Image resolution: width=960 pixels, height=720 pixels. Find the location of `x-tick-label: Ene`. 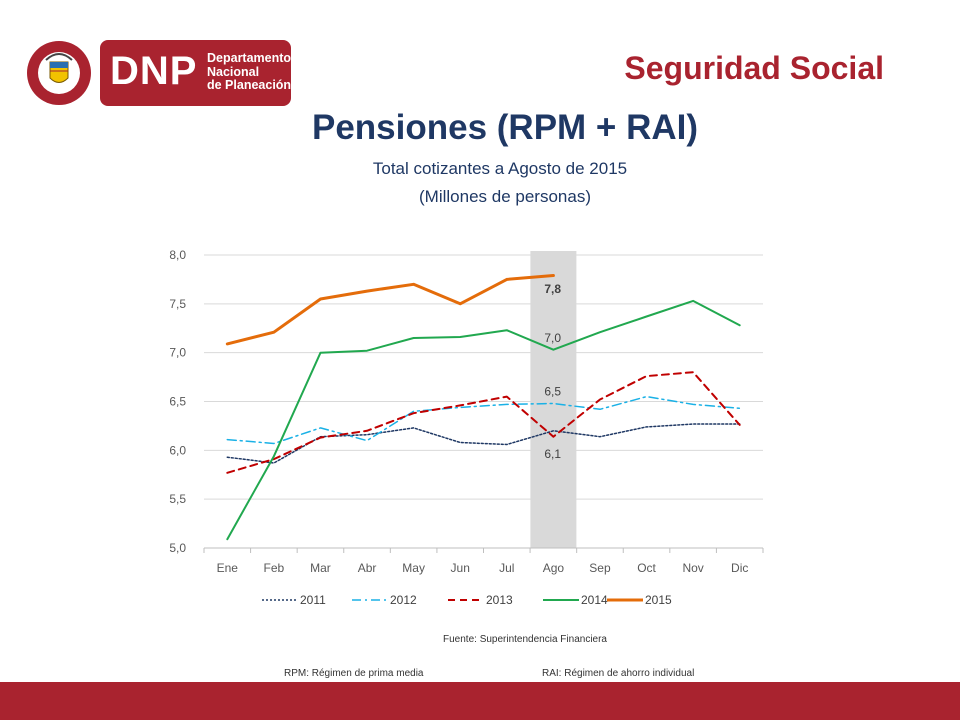

x-tick-label: Ene is located at coordinates (228, 568).